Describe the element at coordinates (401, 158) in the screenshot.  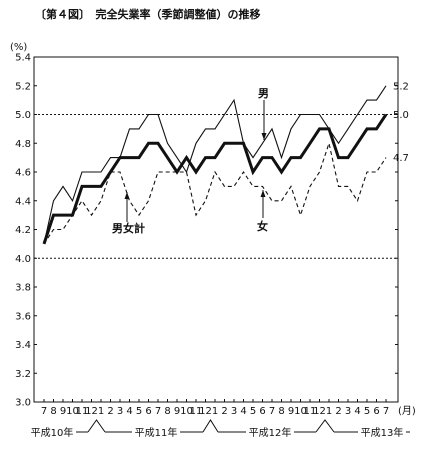
I see `end-value-label: 4.7` at that location.